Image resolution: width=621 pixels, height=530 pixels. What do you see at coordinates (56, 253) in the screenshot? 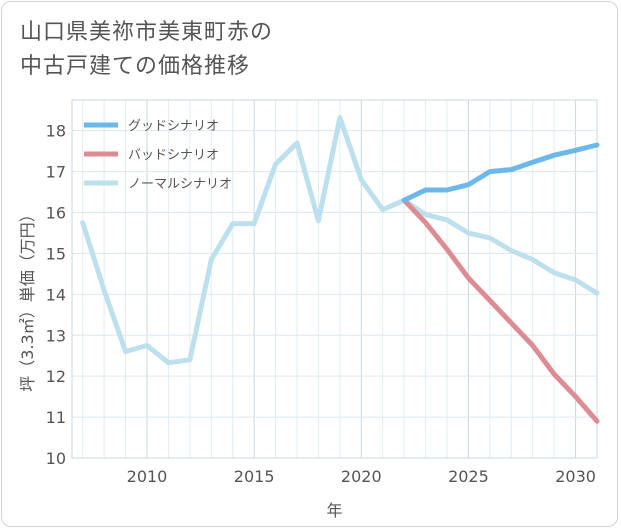
I see `y-tick-label: 15` at bounding box center [56, 253].